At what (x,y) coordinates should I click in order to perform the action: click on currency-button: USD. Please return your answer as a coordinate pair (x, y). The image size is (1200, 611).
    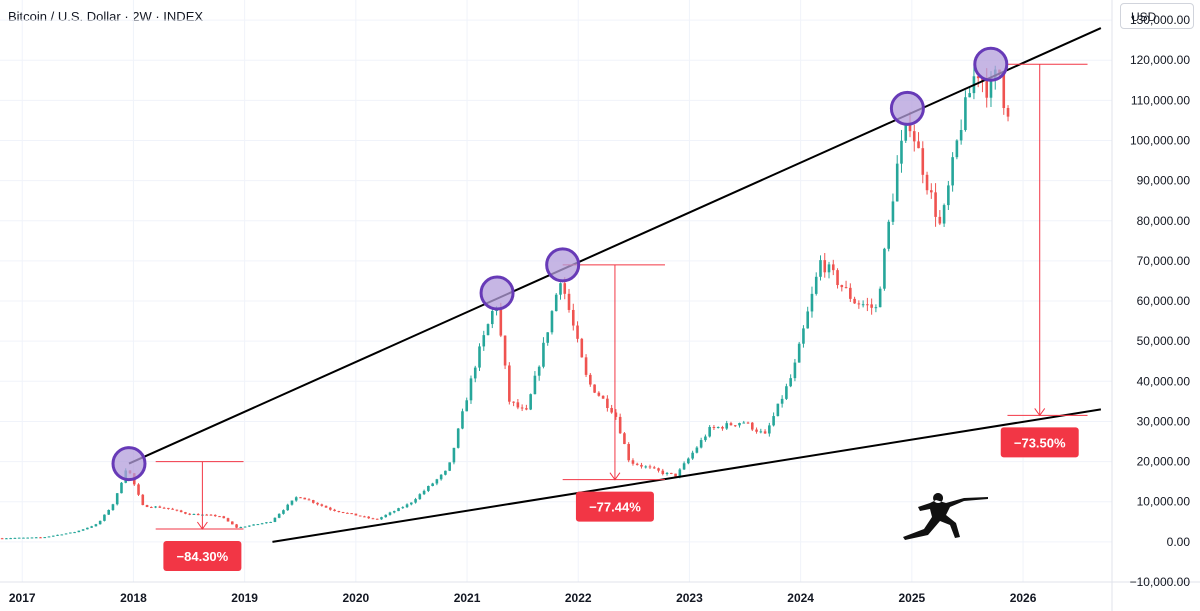
    Looking at the image, I should click on (1157, 16).